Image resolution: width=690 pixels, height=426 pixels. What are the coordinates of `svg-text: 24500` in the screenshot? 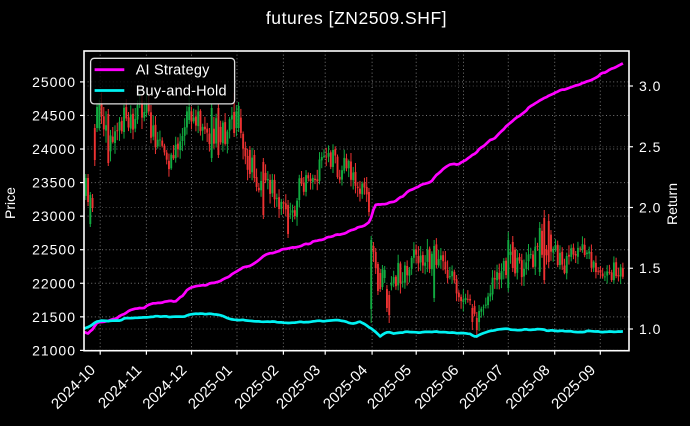 It's located at (54, 116).